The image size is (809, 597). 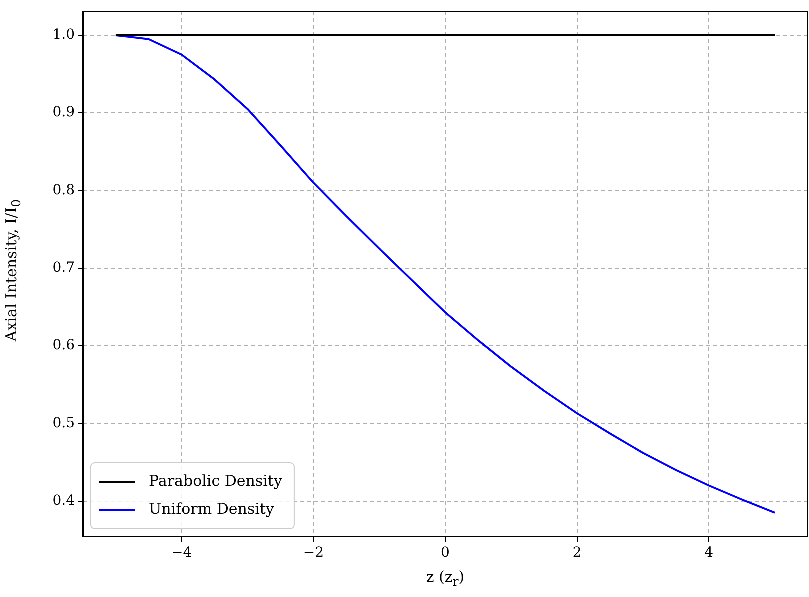 I want to click on x-tick-label: −2, so click(x=313, y=553).